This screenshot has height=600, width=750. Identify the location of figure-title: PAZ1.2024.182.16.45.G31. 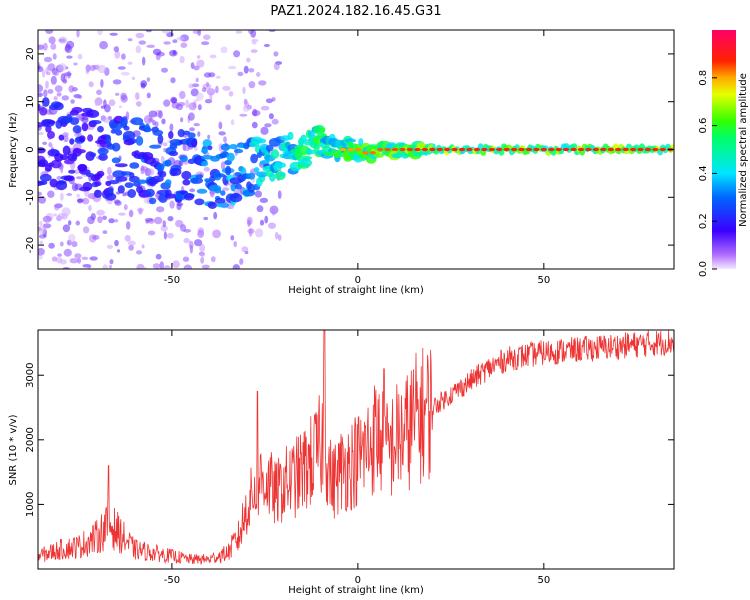
(355, 11).